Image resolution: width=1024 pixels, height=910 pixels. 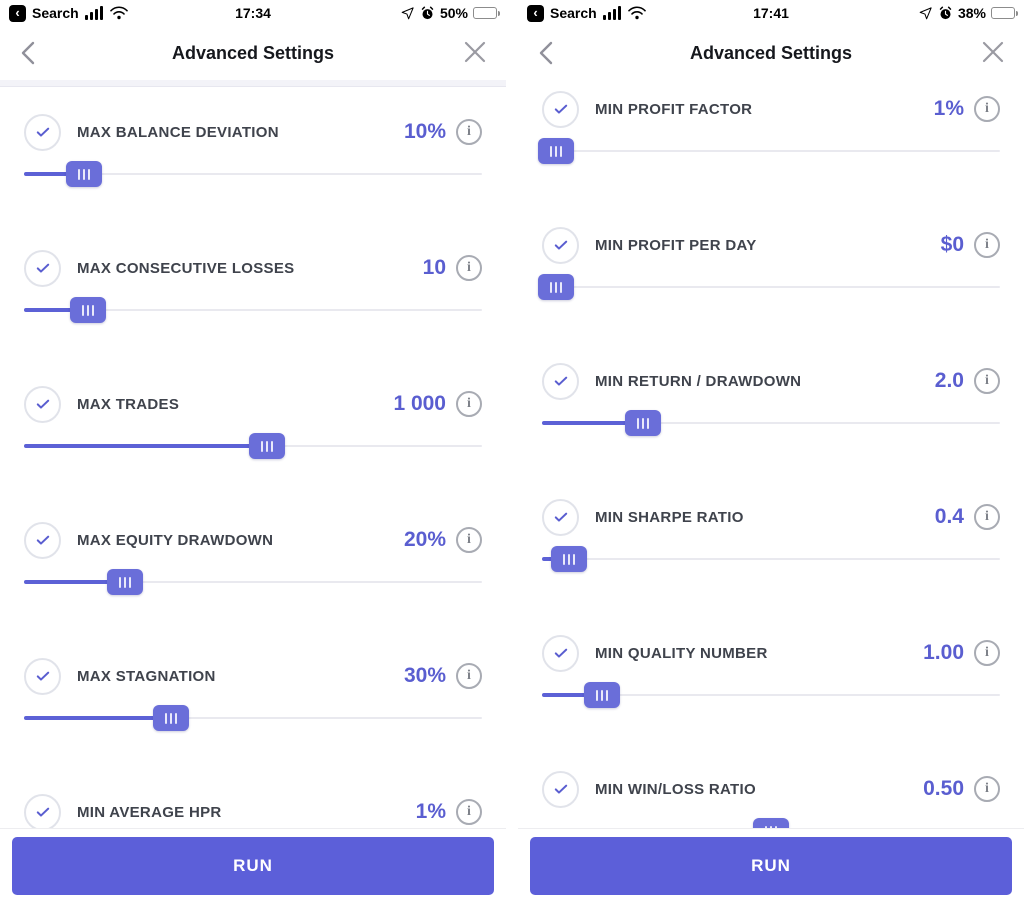 What do you see at coordinates (925, 12) in the screenshot?
I see `location-arrow-icon` at bounding box center [925, 12].